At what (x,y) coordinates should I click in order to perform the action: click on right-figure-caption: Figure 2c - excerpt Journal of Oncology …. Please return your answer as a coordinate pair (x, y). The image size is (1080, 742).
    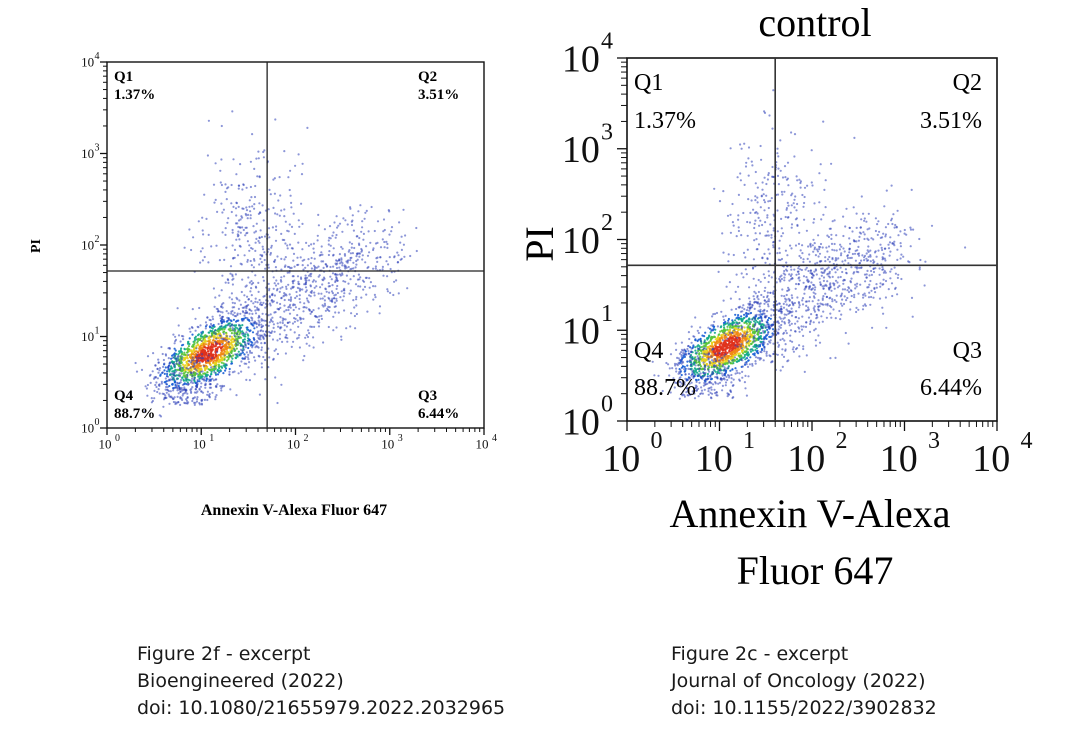
    Looking at the image, I should click on (804, 681).